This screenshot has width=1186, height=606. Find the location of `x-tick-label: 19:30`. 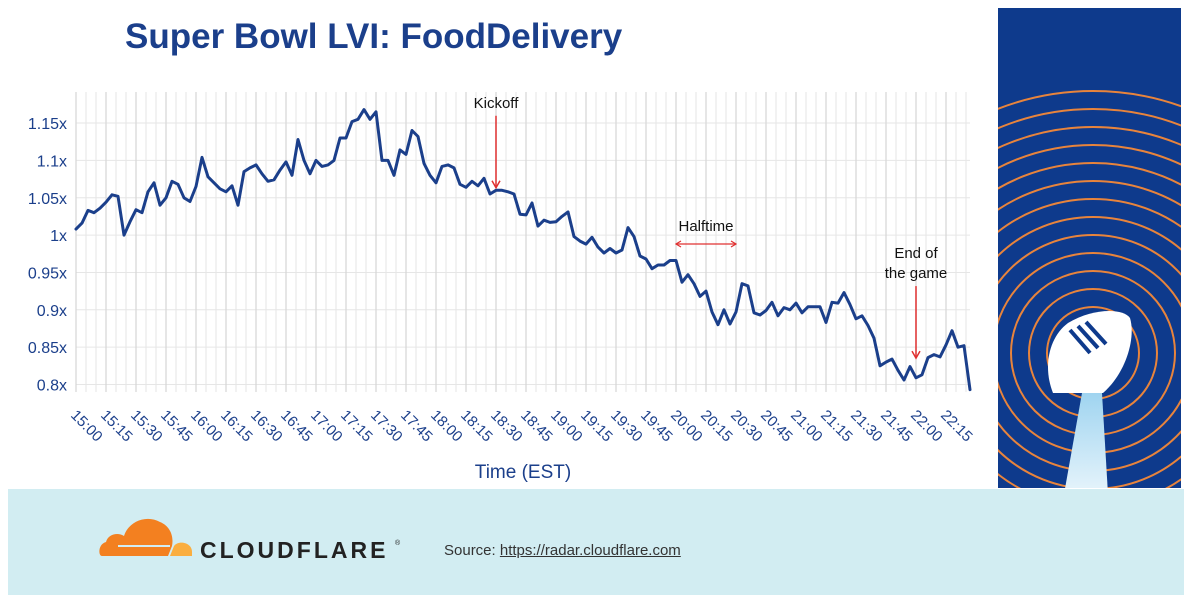

x-tick-label: 19:30 is located at coordinates (626, 426).